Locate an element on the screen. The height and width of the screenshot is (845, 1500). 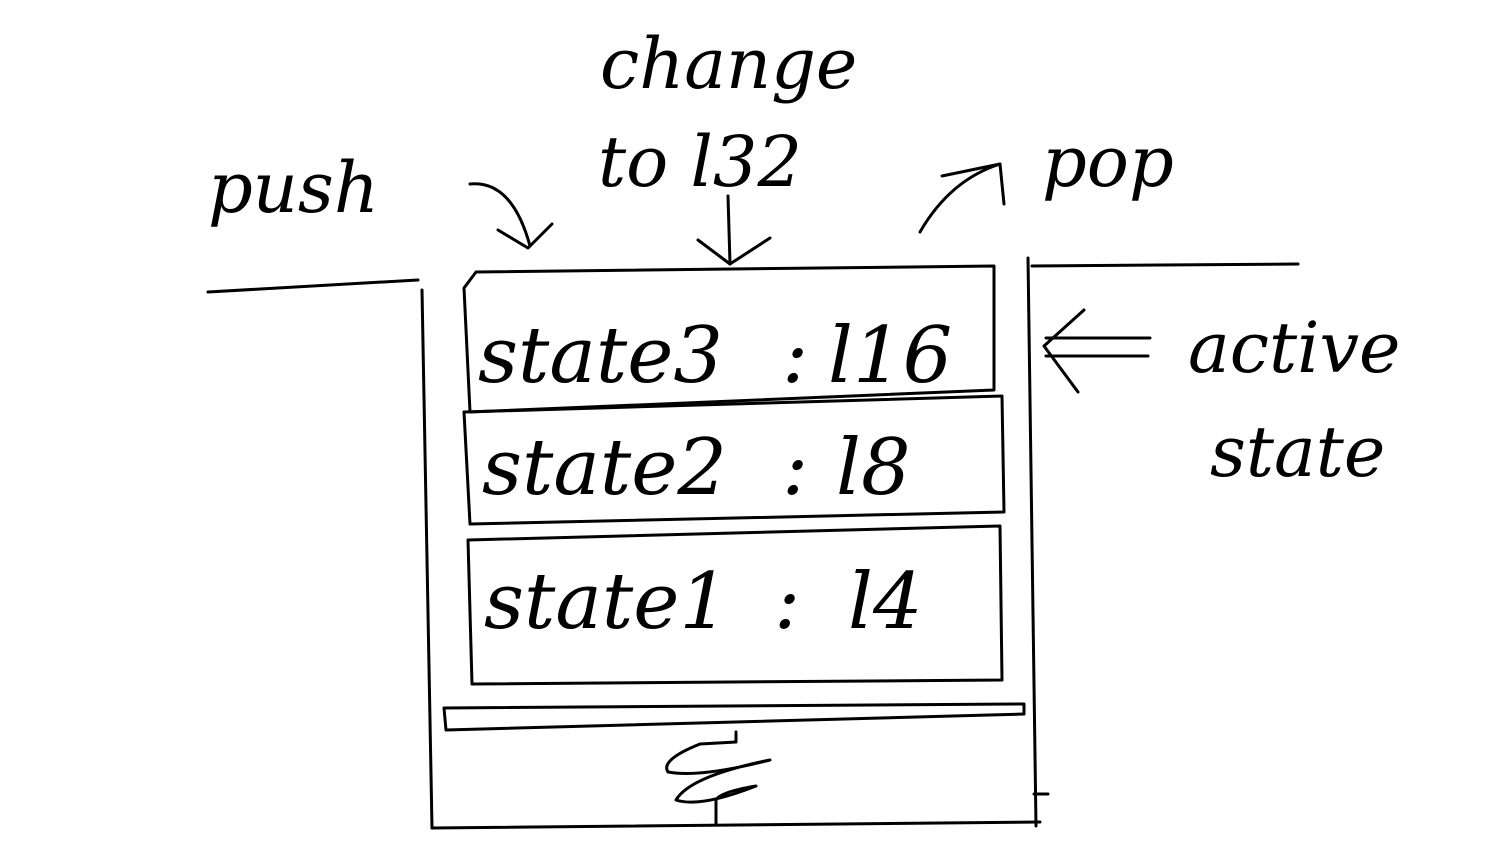
stack-frame-state2: state2 : l8 is located at coordinates (734, 460).